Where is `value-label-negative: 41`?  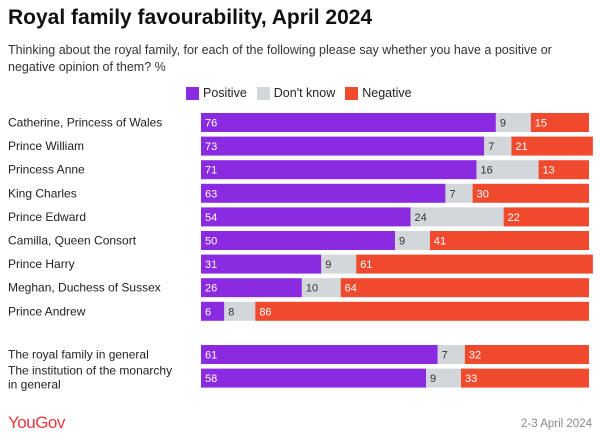 value-label-negative: 41 is located at coordinates (440, 242).